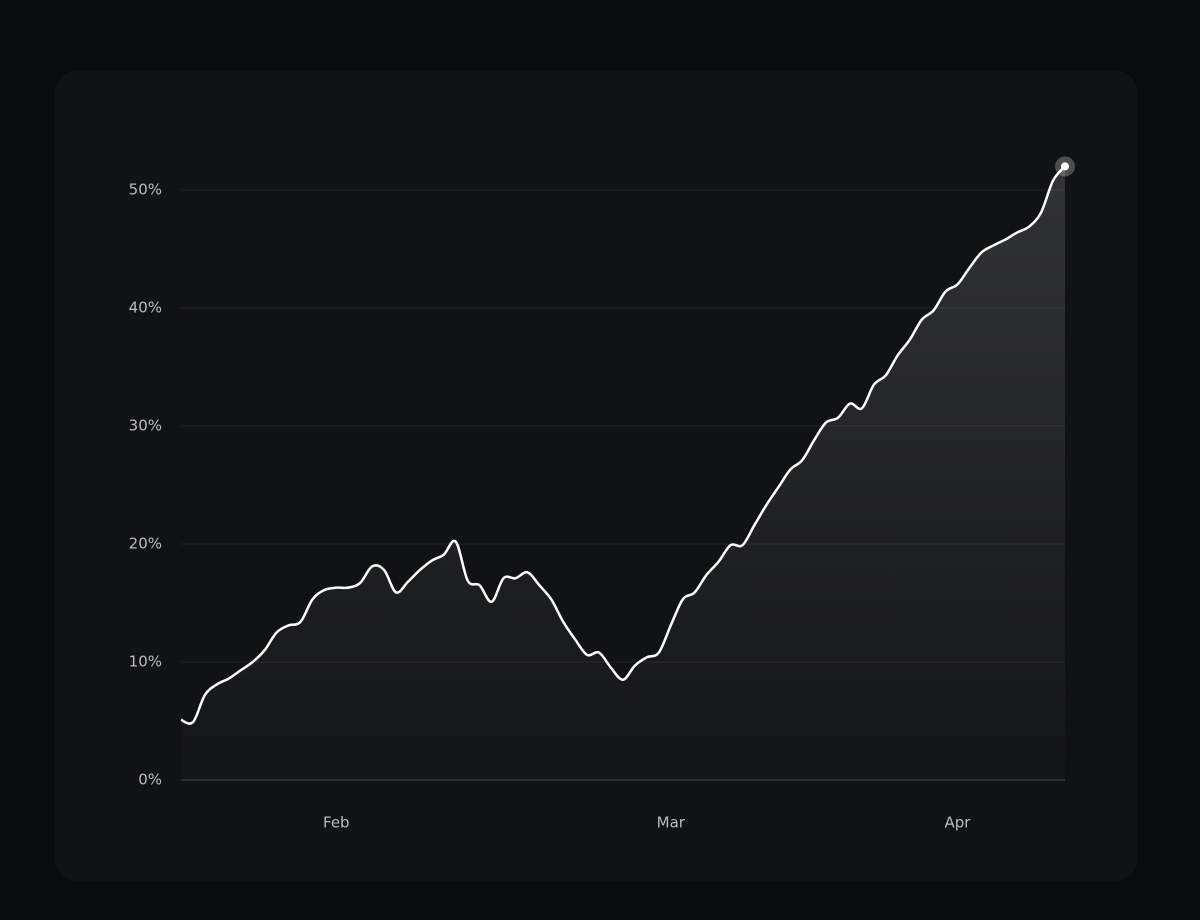 This screenshot has width=1200, height=920. Describe the element at coordinates (336, 823) in the screenshot. I see `x-tick-label: Feb` at that location.